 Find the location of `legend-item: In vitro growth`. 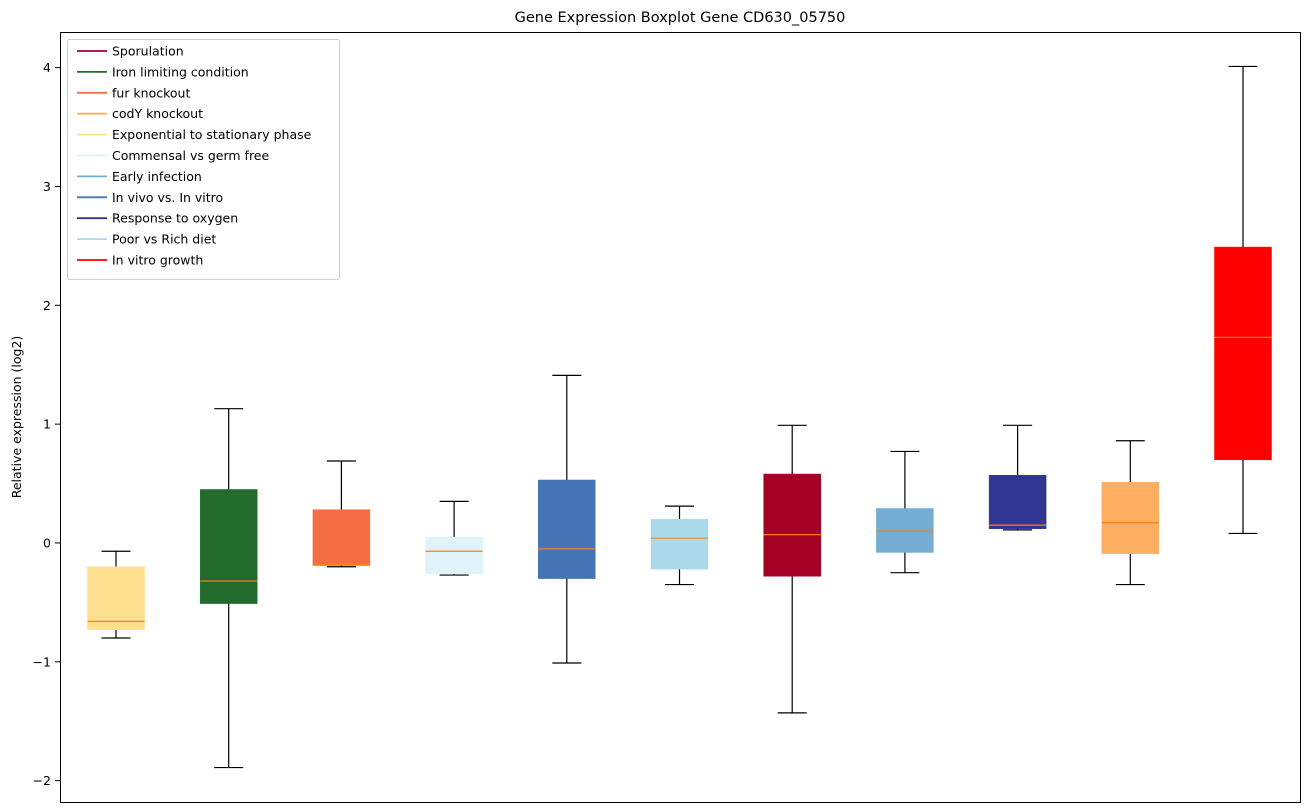

legend-item: In vitro growth is located at coordinates (140, 260).